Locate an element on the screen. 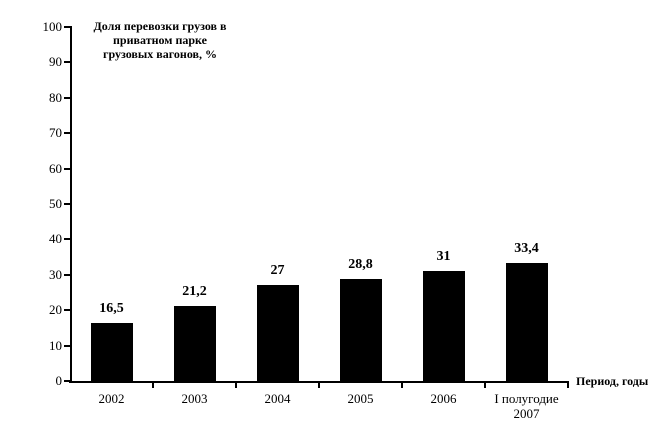 The image size is (672, 434). y-tick-label: 0 is located at coordinates (59, 380).